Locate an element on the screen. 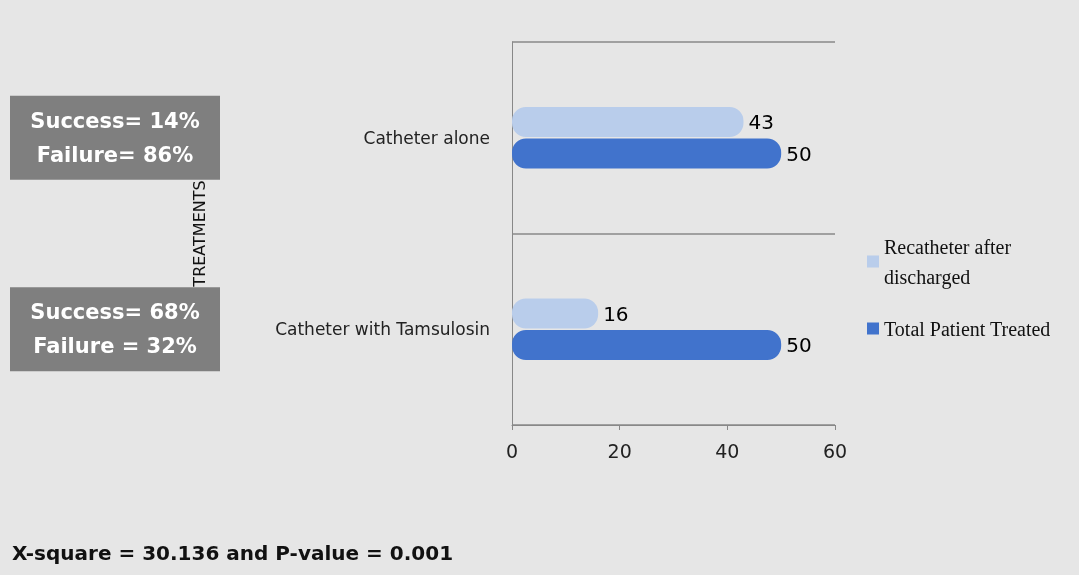  y-axis-title: TREATMENTS is located at coordinates (199, 234).